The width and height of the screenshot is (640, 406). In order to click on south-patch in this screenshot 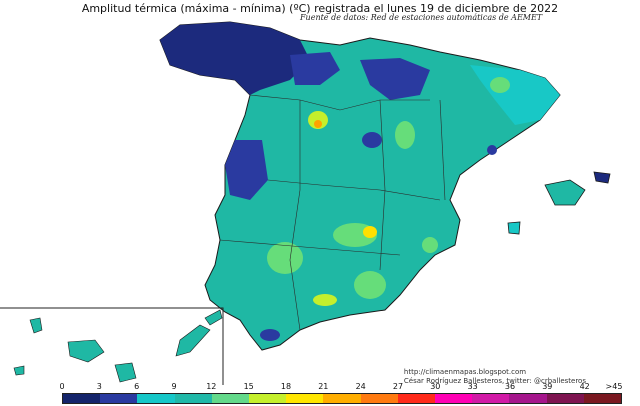, I will do `click(370, 285)`.